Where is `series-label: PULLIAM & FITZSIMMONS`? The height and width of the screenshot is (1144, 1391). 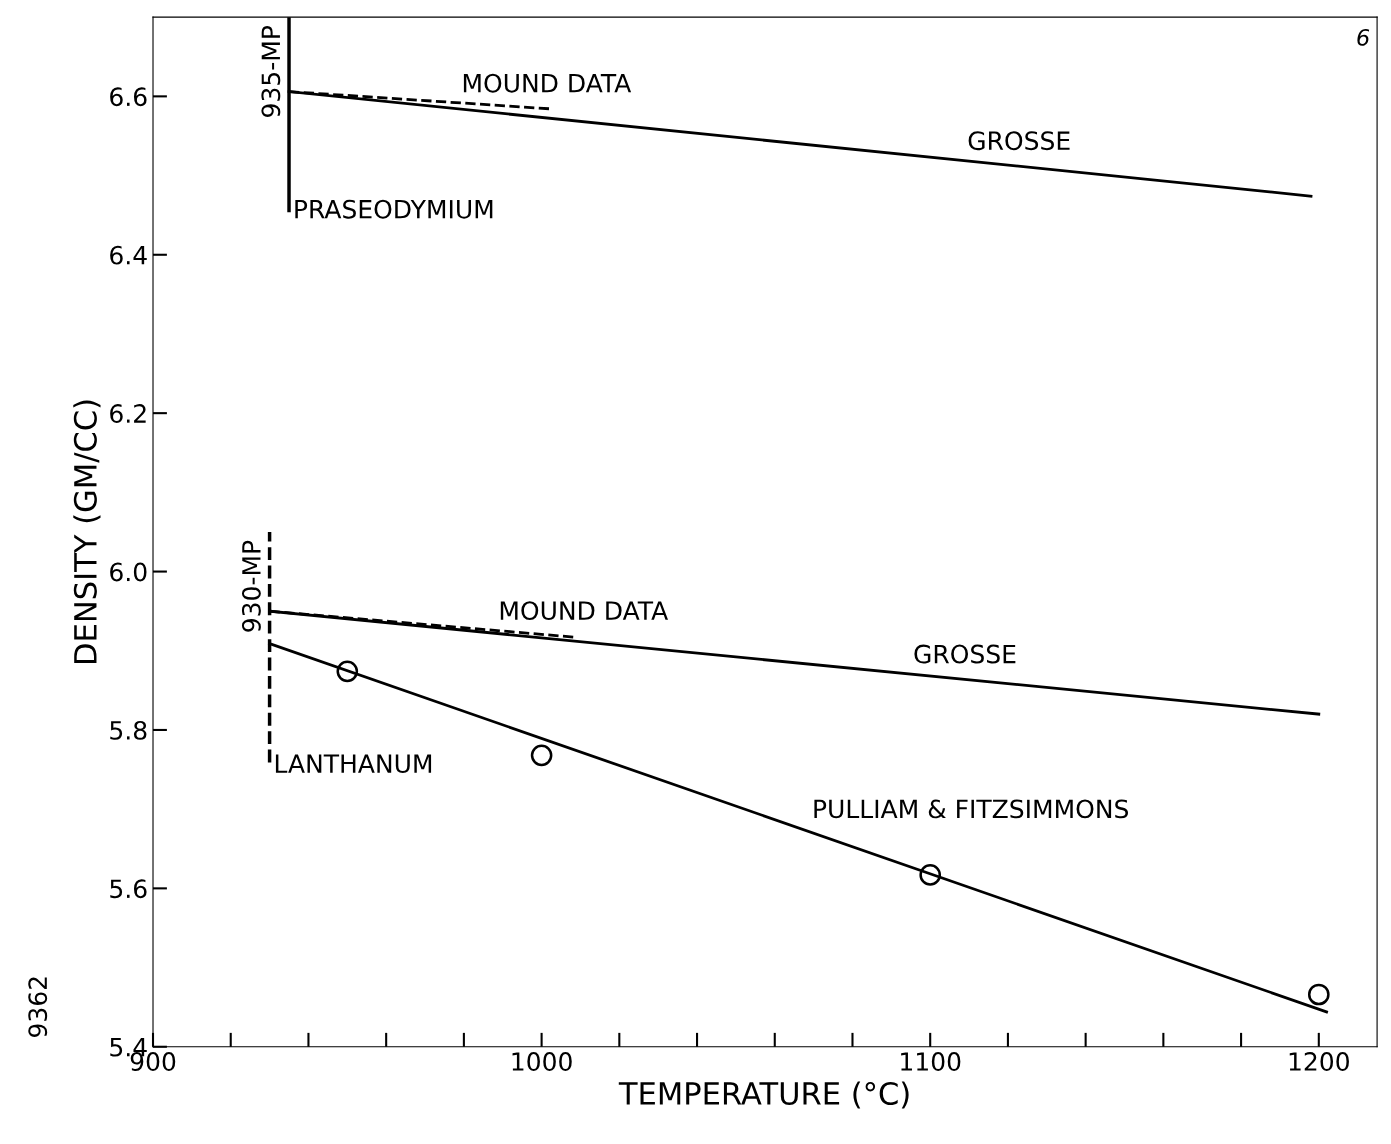
series-label: PULLIAM & FITZSIMMONS is located at coordinates (971, 809).